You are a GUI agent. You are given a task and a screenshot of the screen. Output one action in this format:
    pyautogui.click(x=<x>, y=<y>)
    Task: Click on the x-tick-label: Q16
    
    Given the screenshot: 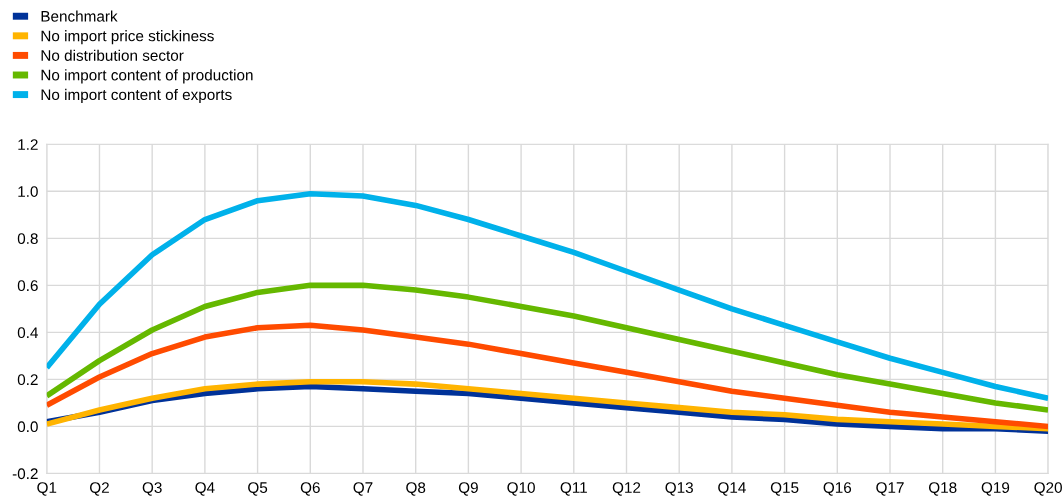 What is the action you would take?
    pyautogui.click(x=837, y=489)
    